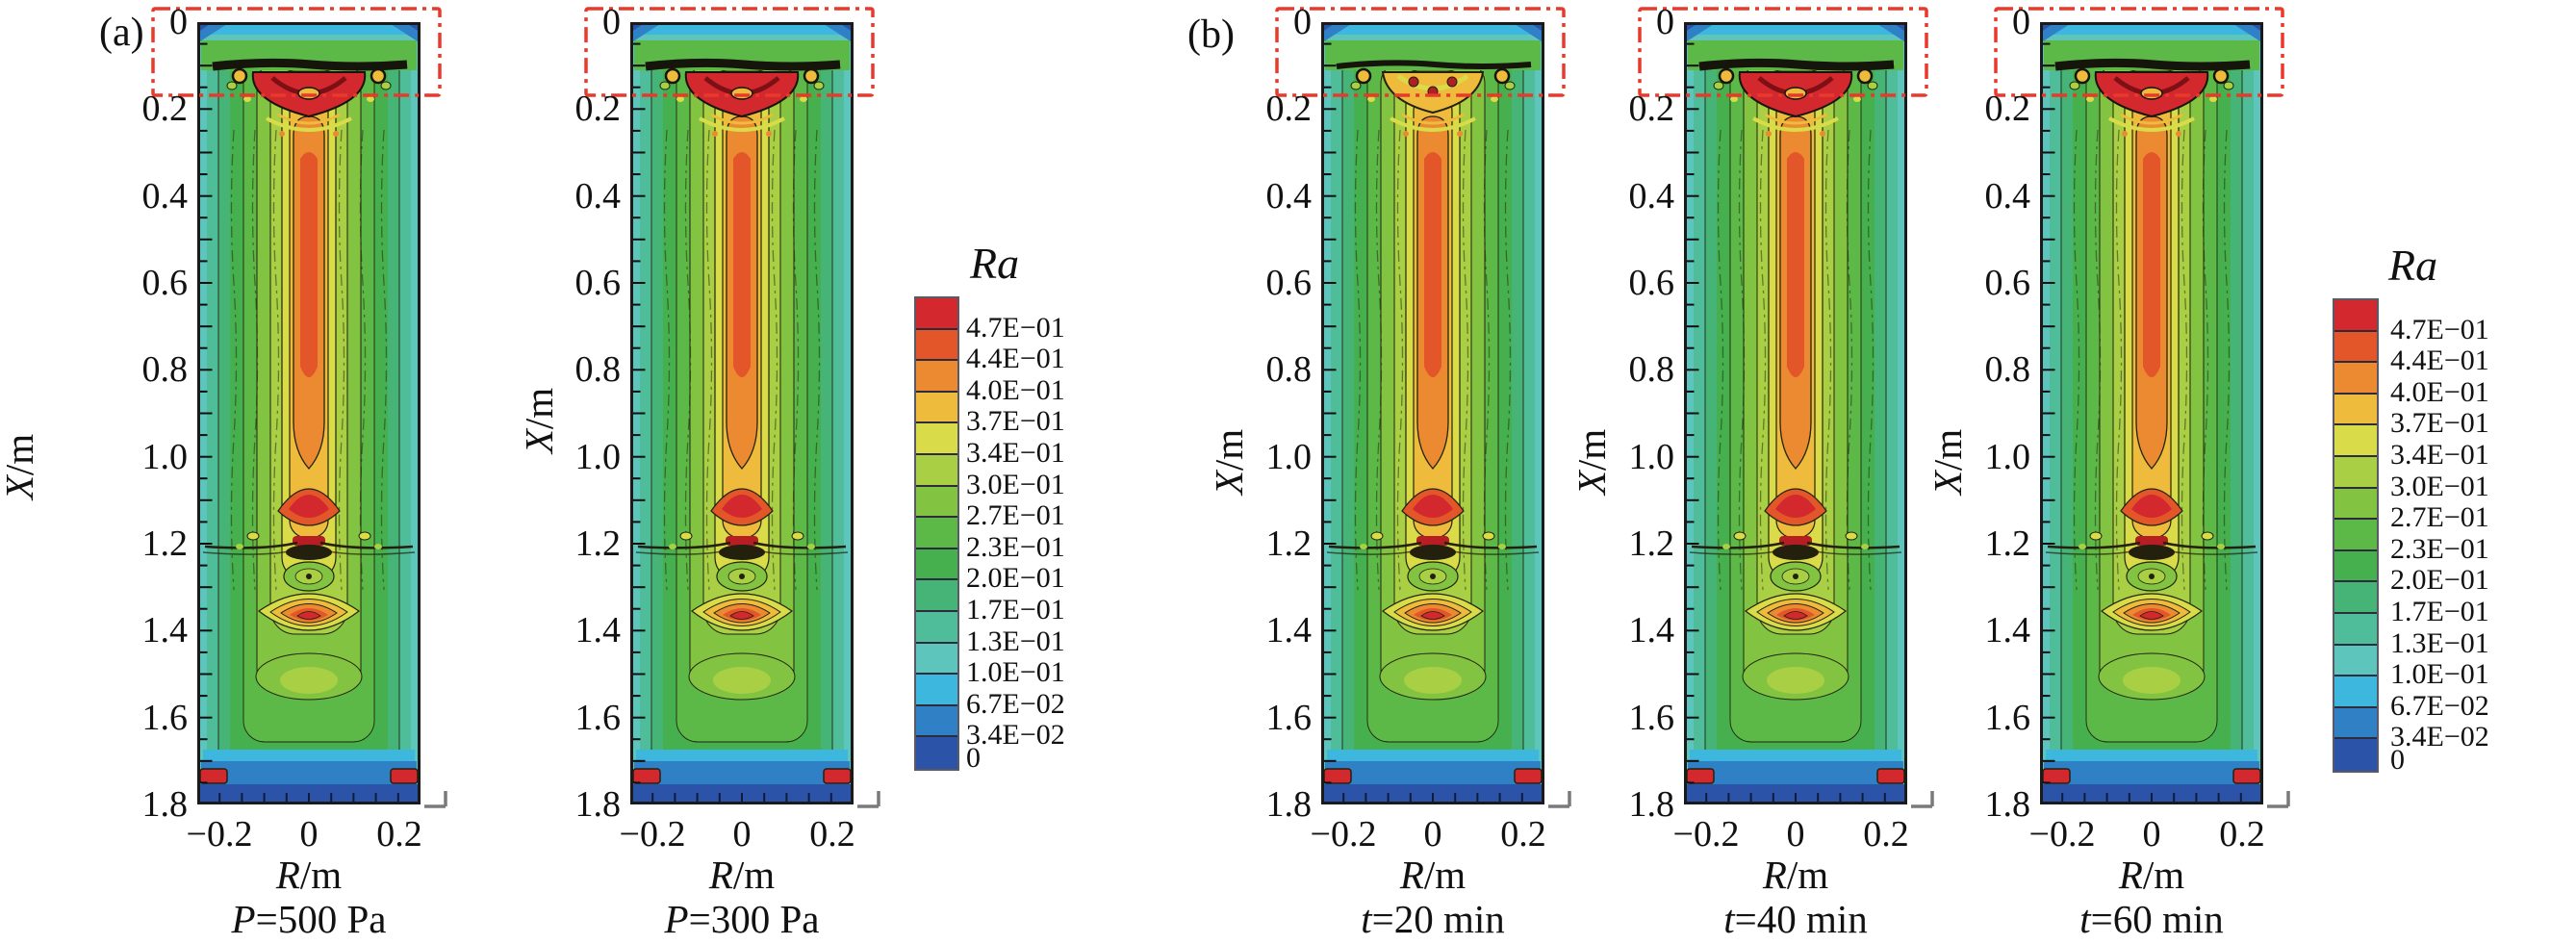 The height and width of the screenshot is (944, 2576). What do you see at coordinates (309, 919) in the screenshot?
I see `plot-caption: P=500 Pa` at bounding box center [309, 919].